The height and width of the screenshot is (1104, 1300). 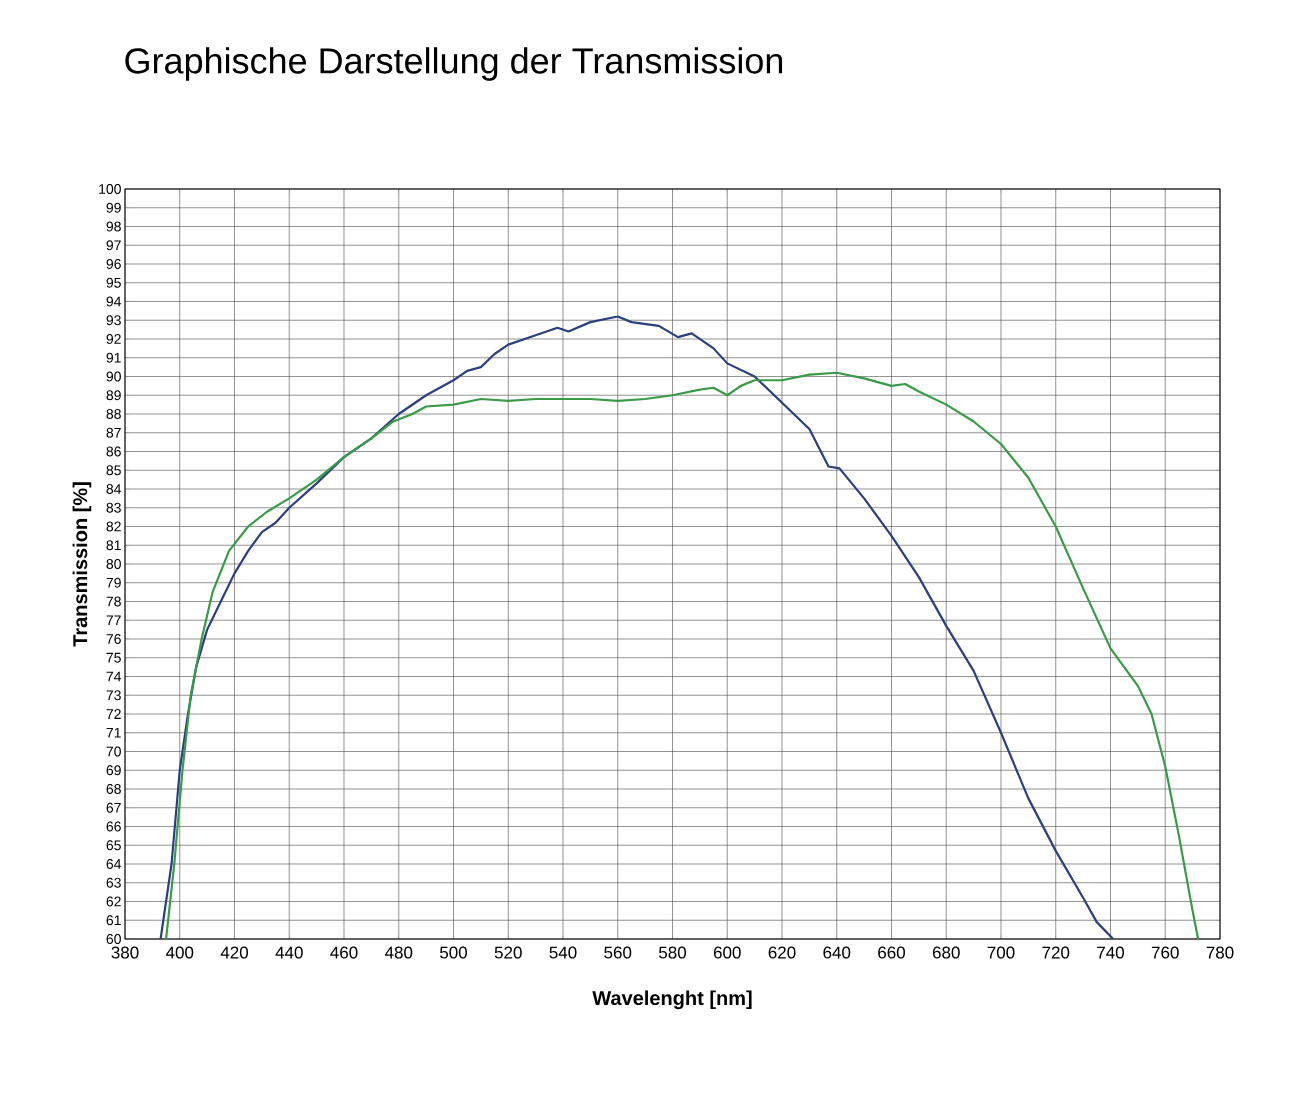 I want to click on y-tick-label: 97, so click(x=113, y=245).